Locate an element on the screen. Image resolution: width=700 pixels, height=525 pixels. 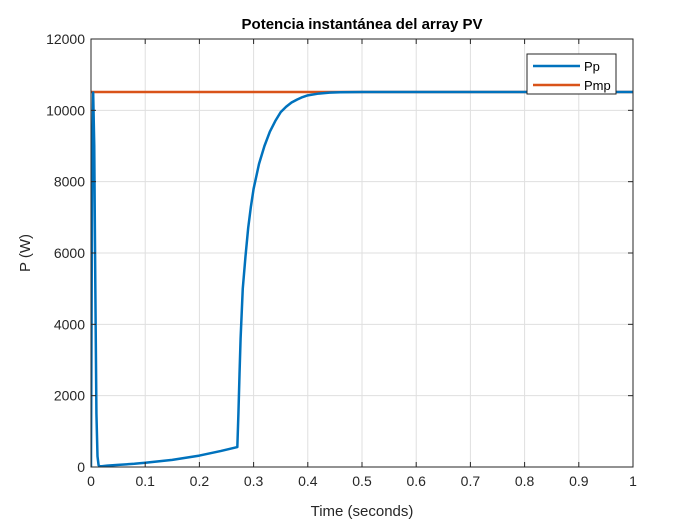
chart-title: Potencia instantánea del array PV is located at coordinates (362, 24).